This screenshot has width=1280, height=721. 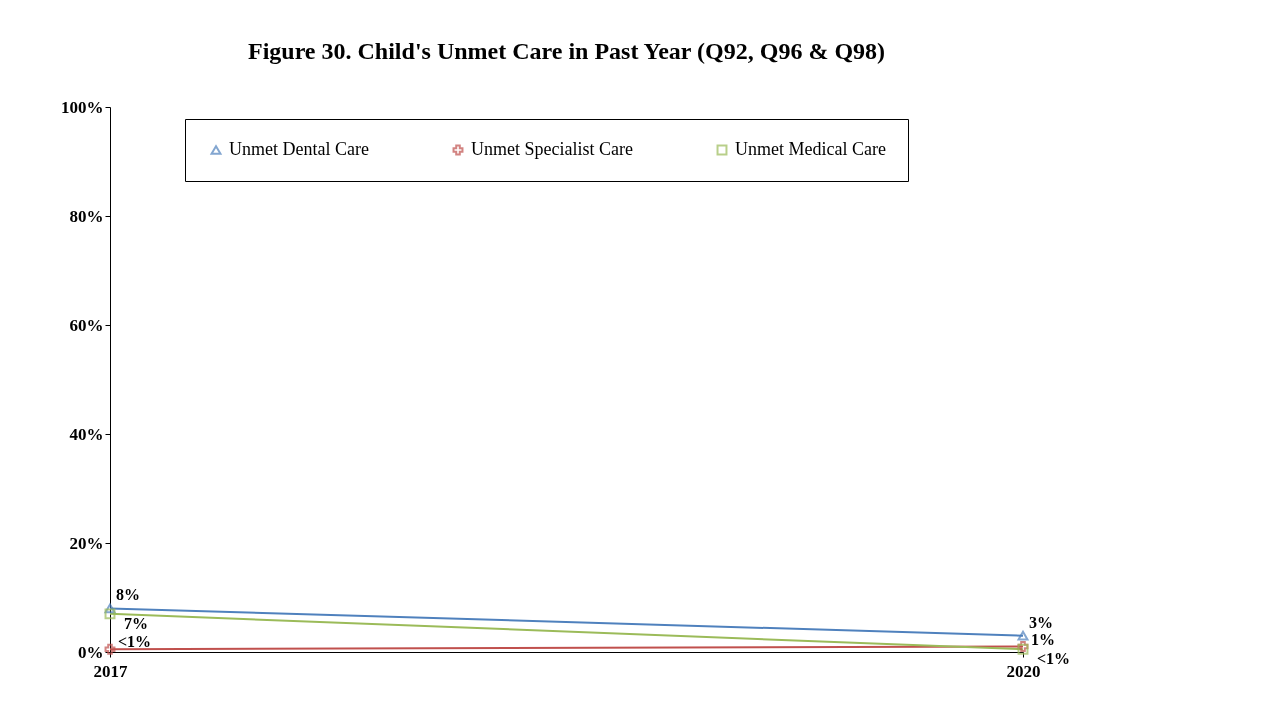 What do you see at coordinates (299, 149) in the screenshot?
I see `legend-label: Unmet Dental Care` at bounding box center [299, 149].